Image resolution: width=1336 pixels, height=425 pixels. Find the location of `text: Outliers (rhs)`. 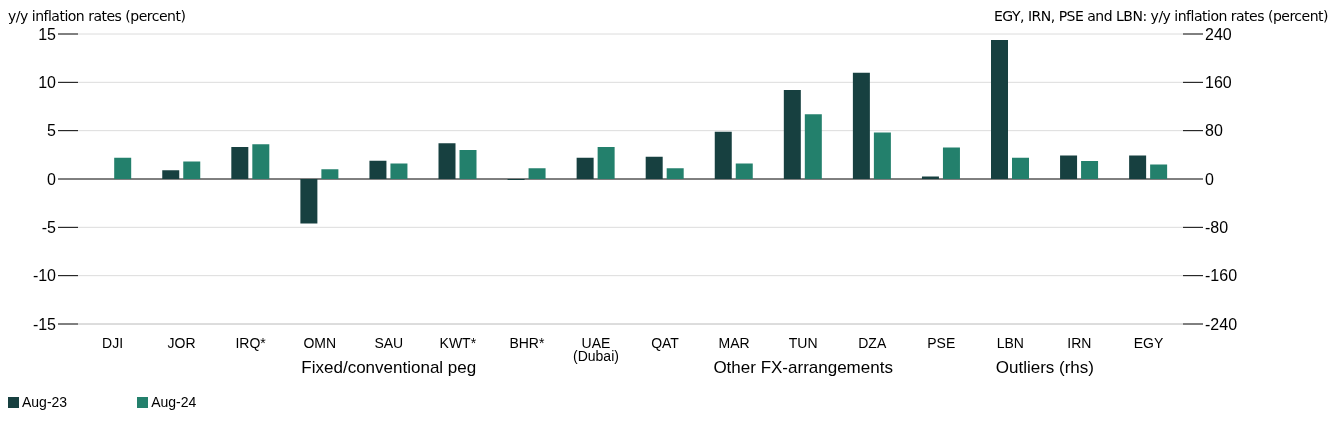

text: Outliers (rhs) is located at coordinates (1044, 368).